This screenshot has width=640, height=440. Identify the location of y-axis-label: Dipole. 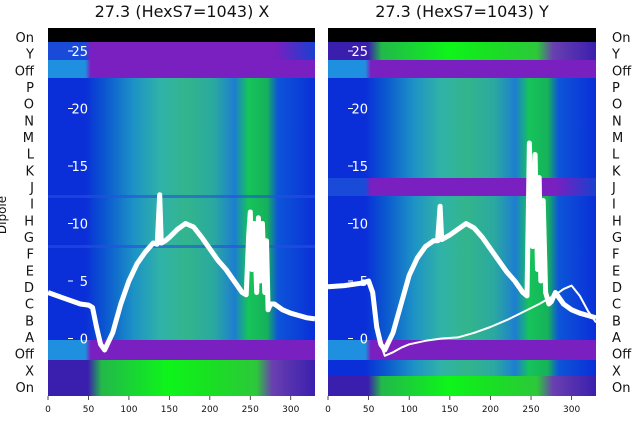
(4, 215).